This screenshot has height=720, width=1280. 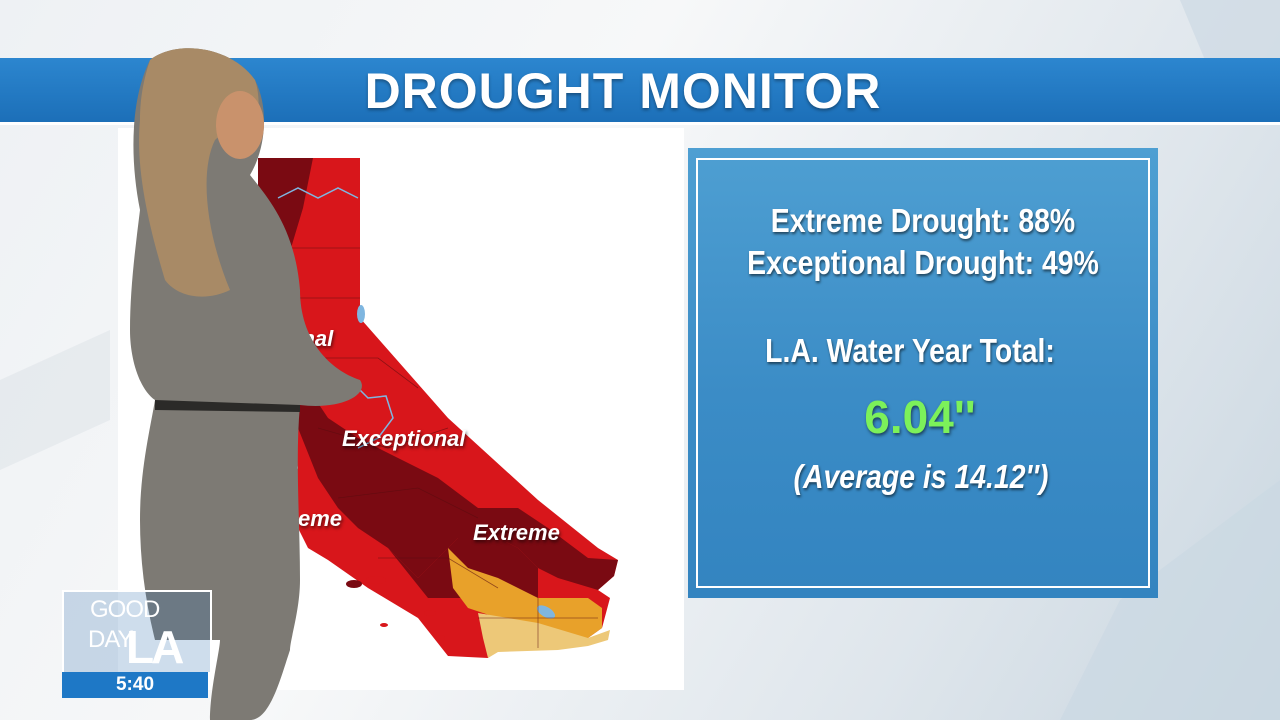 I want to click on map-county-lines, so click(x=443, y=447).